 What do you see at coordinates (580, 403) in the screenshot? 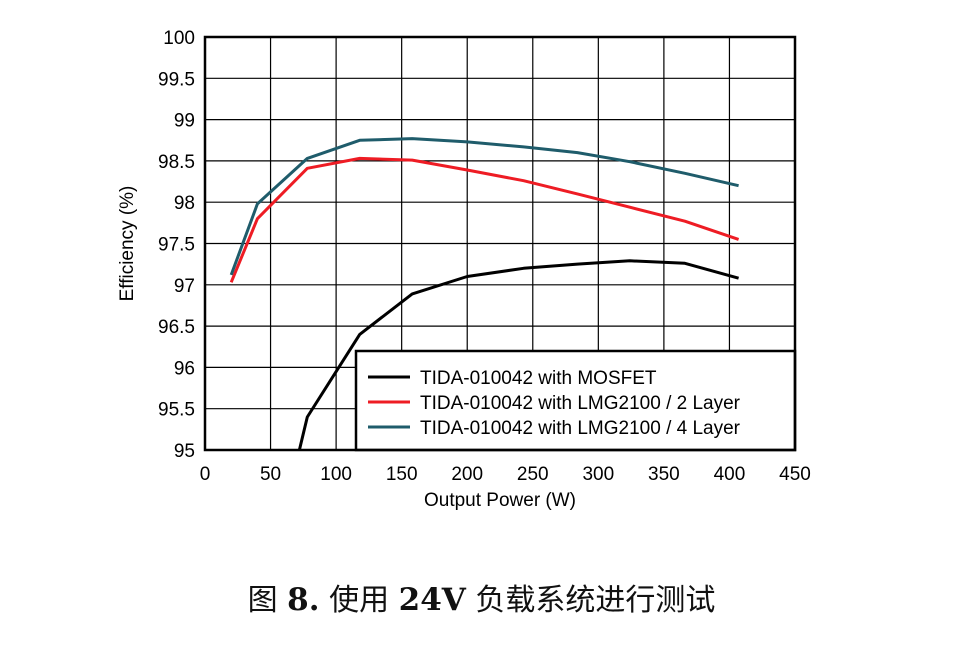
I see `legend-label-2: TIDA-010042 with LMG2100 / 2 Layer` at bounding box center [580, 403].